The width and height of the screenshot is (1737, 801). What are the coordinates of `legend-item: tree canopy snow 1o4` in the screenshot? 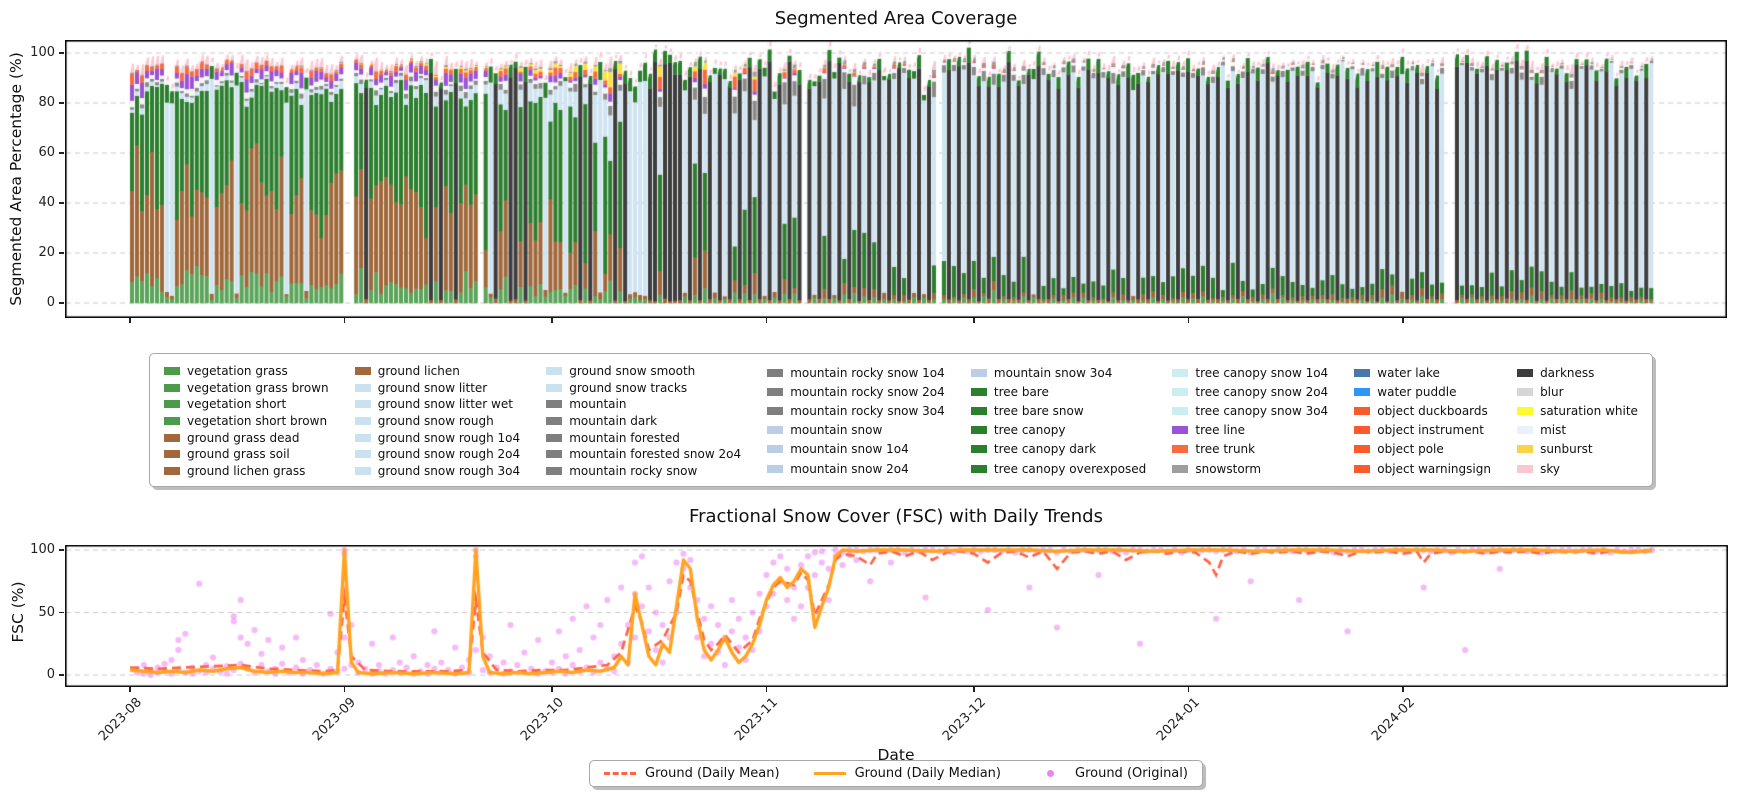 It's located at (1250, 372).